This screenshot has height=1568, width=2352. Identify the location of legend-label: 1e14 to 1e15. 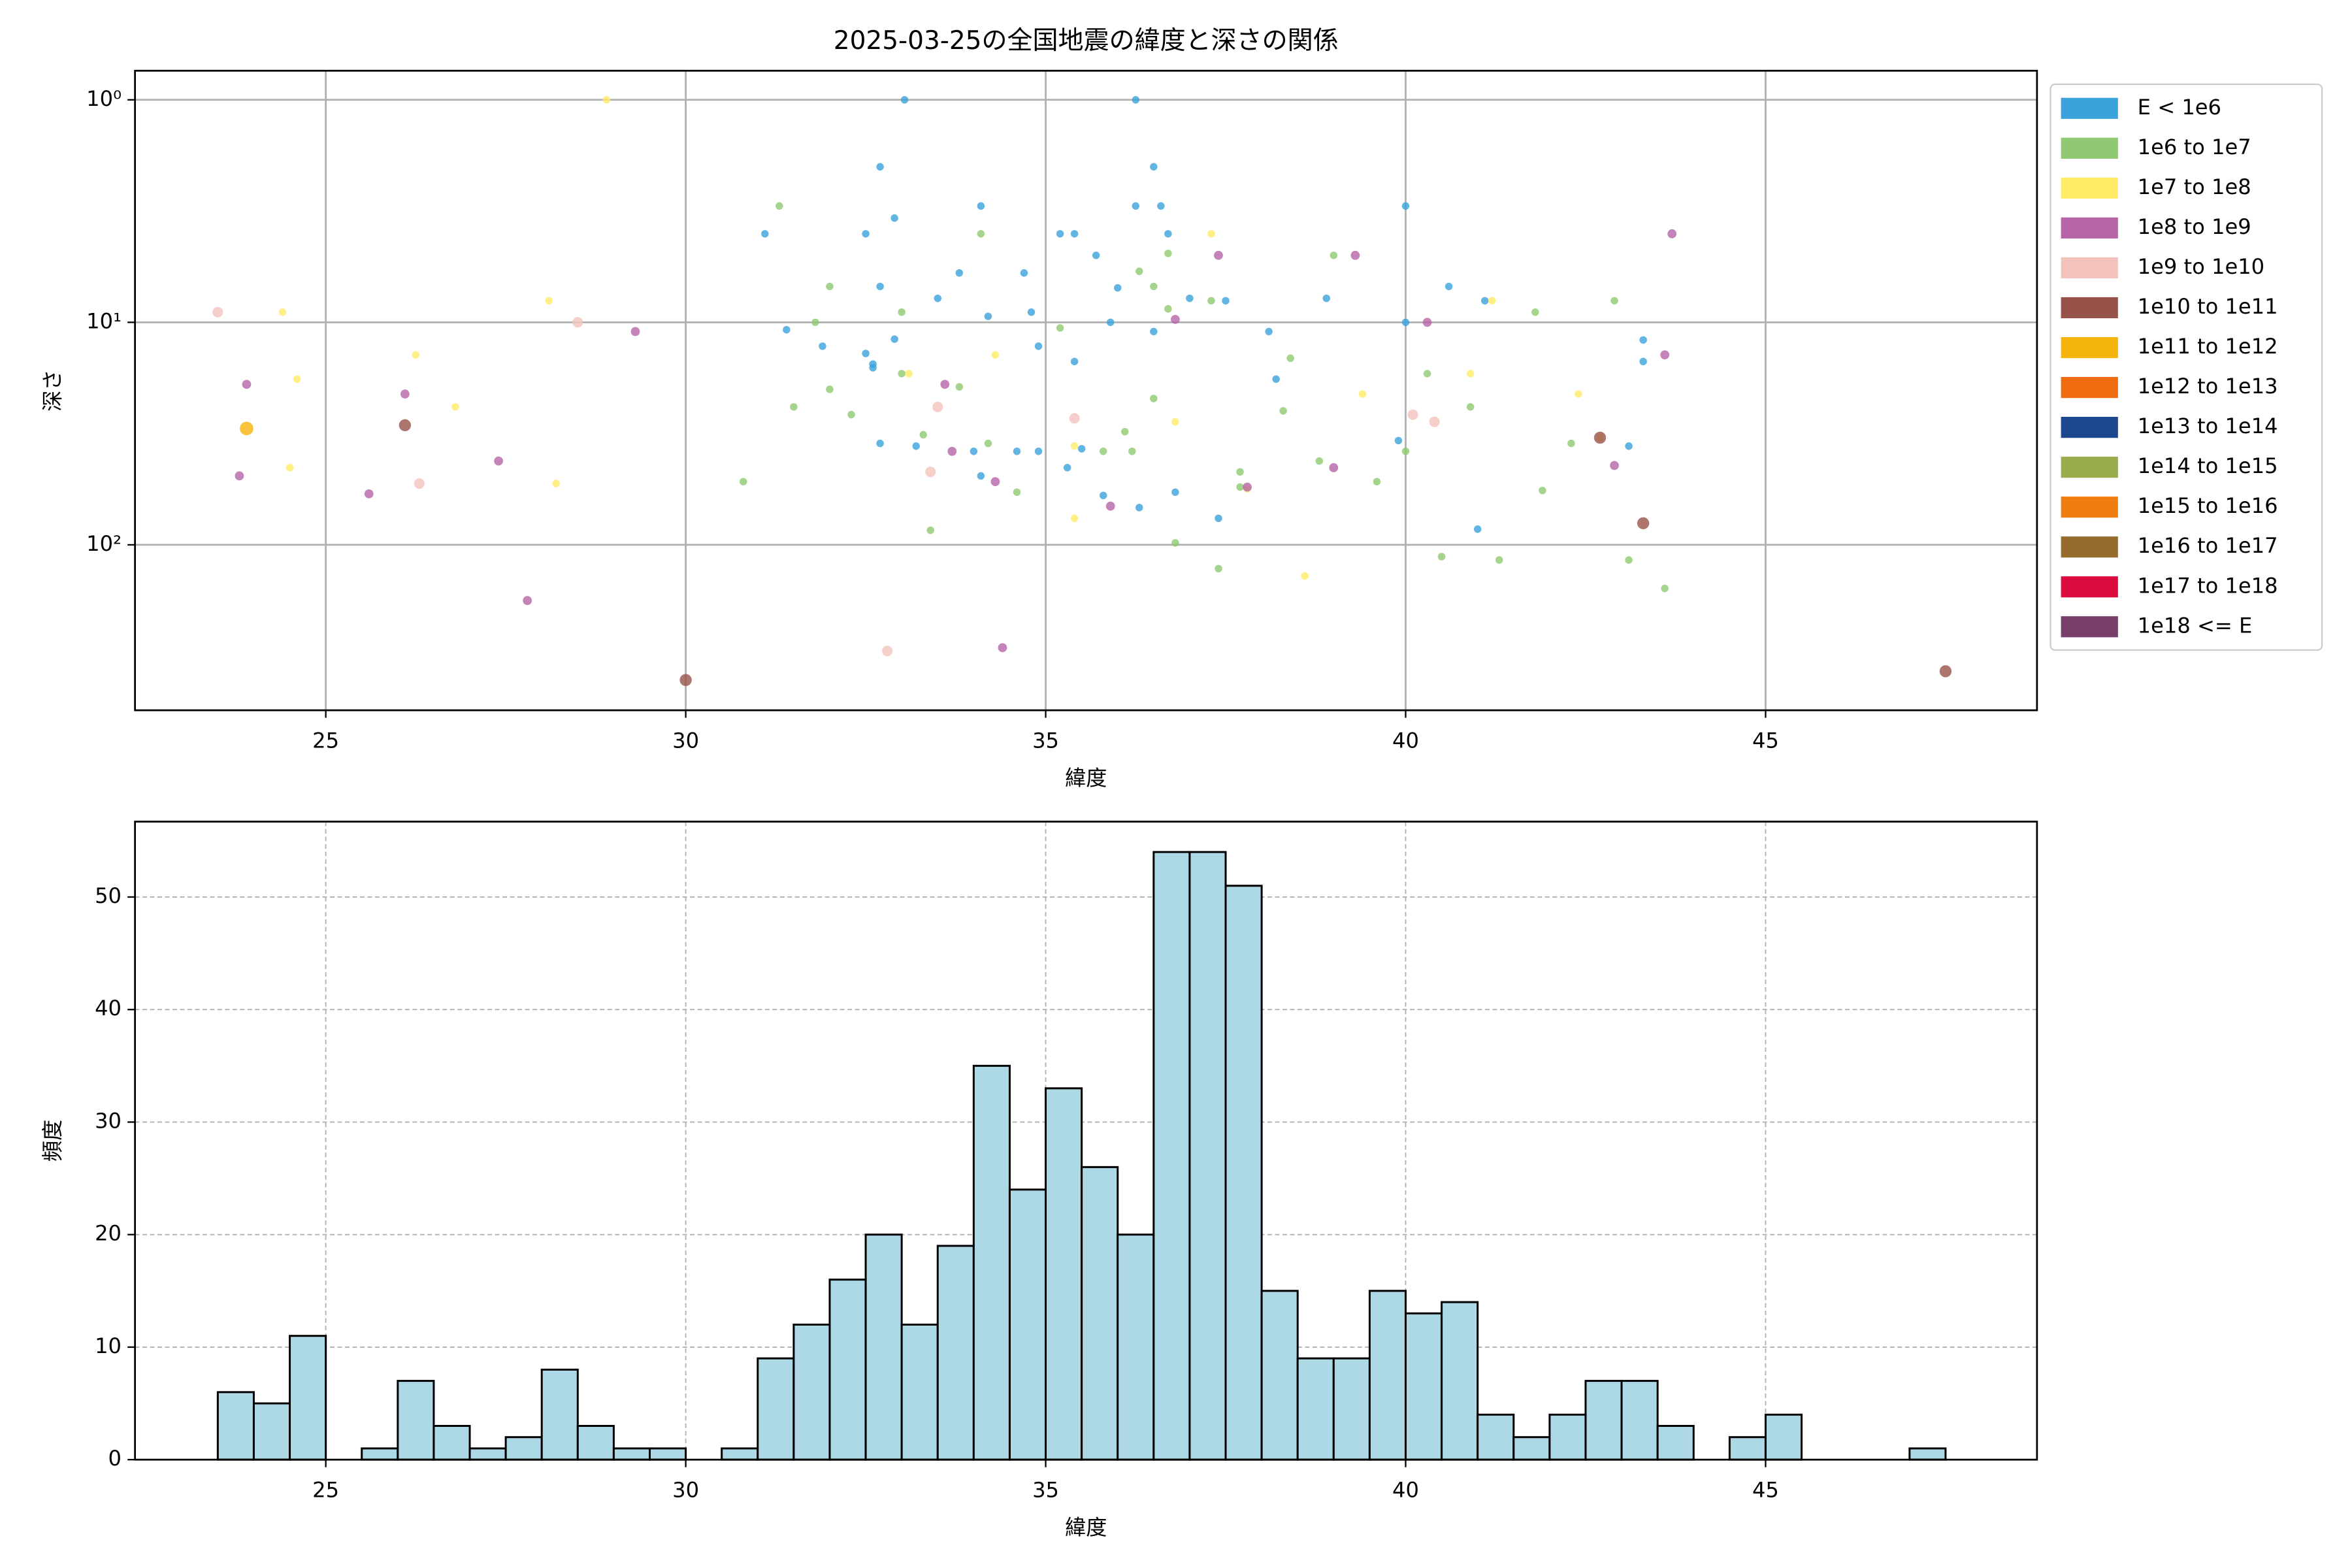
(2208, 465).